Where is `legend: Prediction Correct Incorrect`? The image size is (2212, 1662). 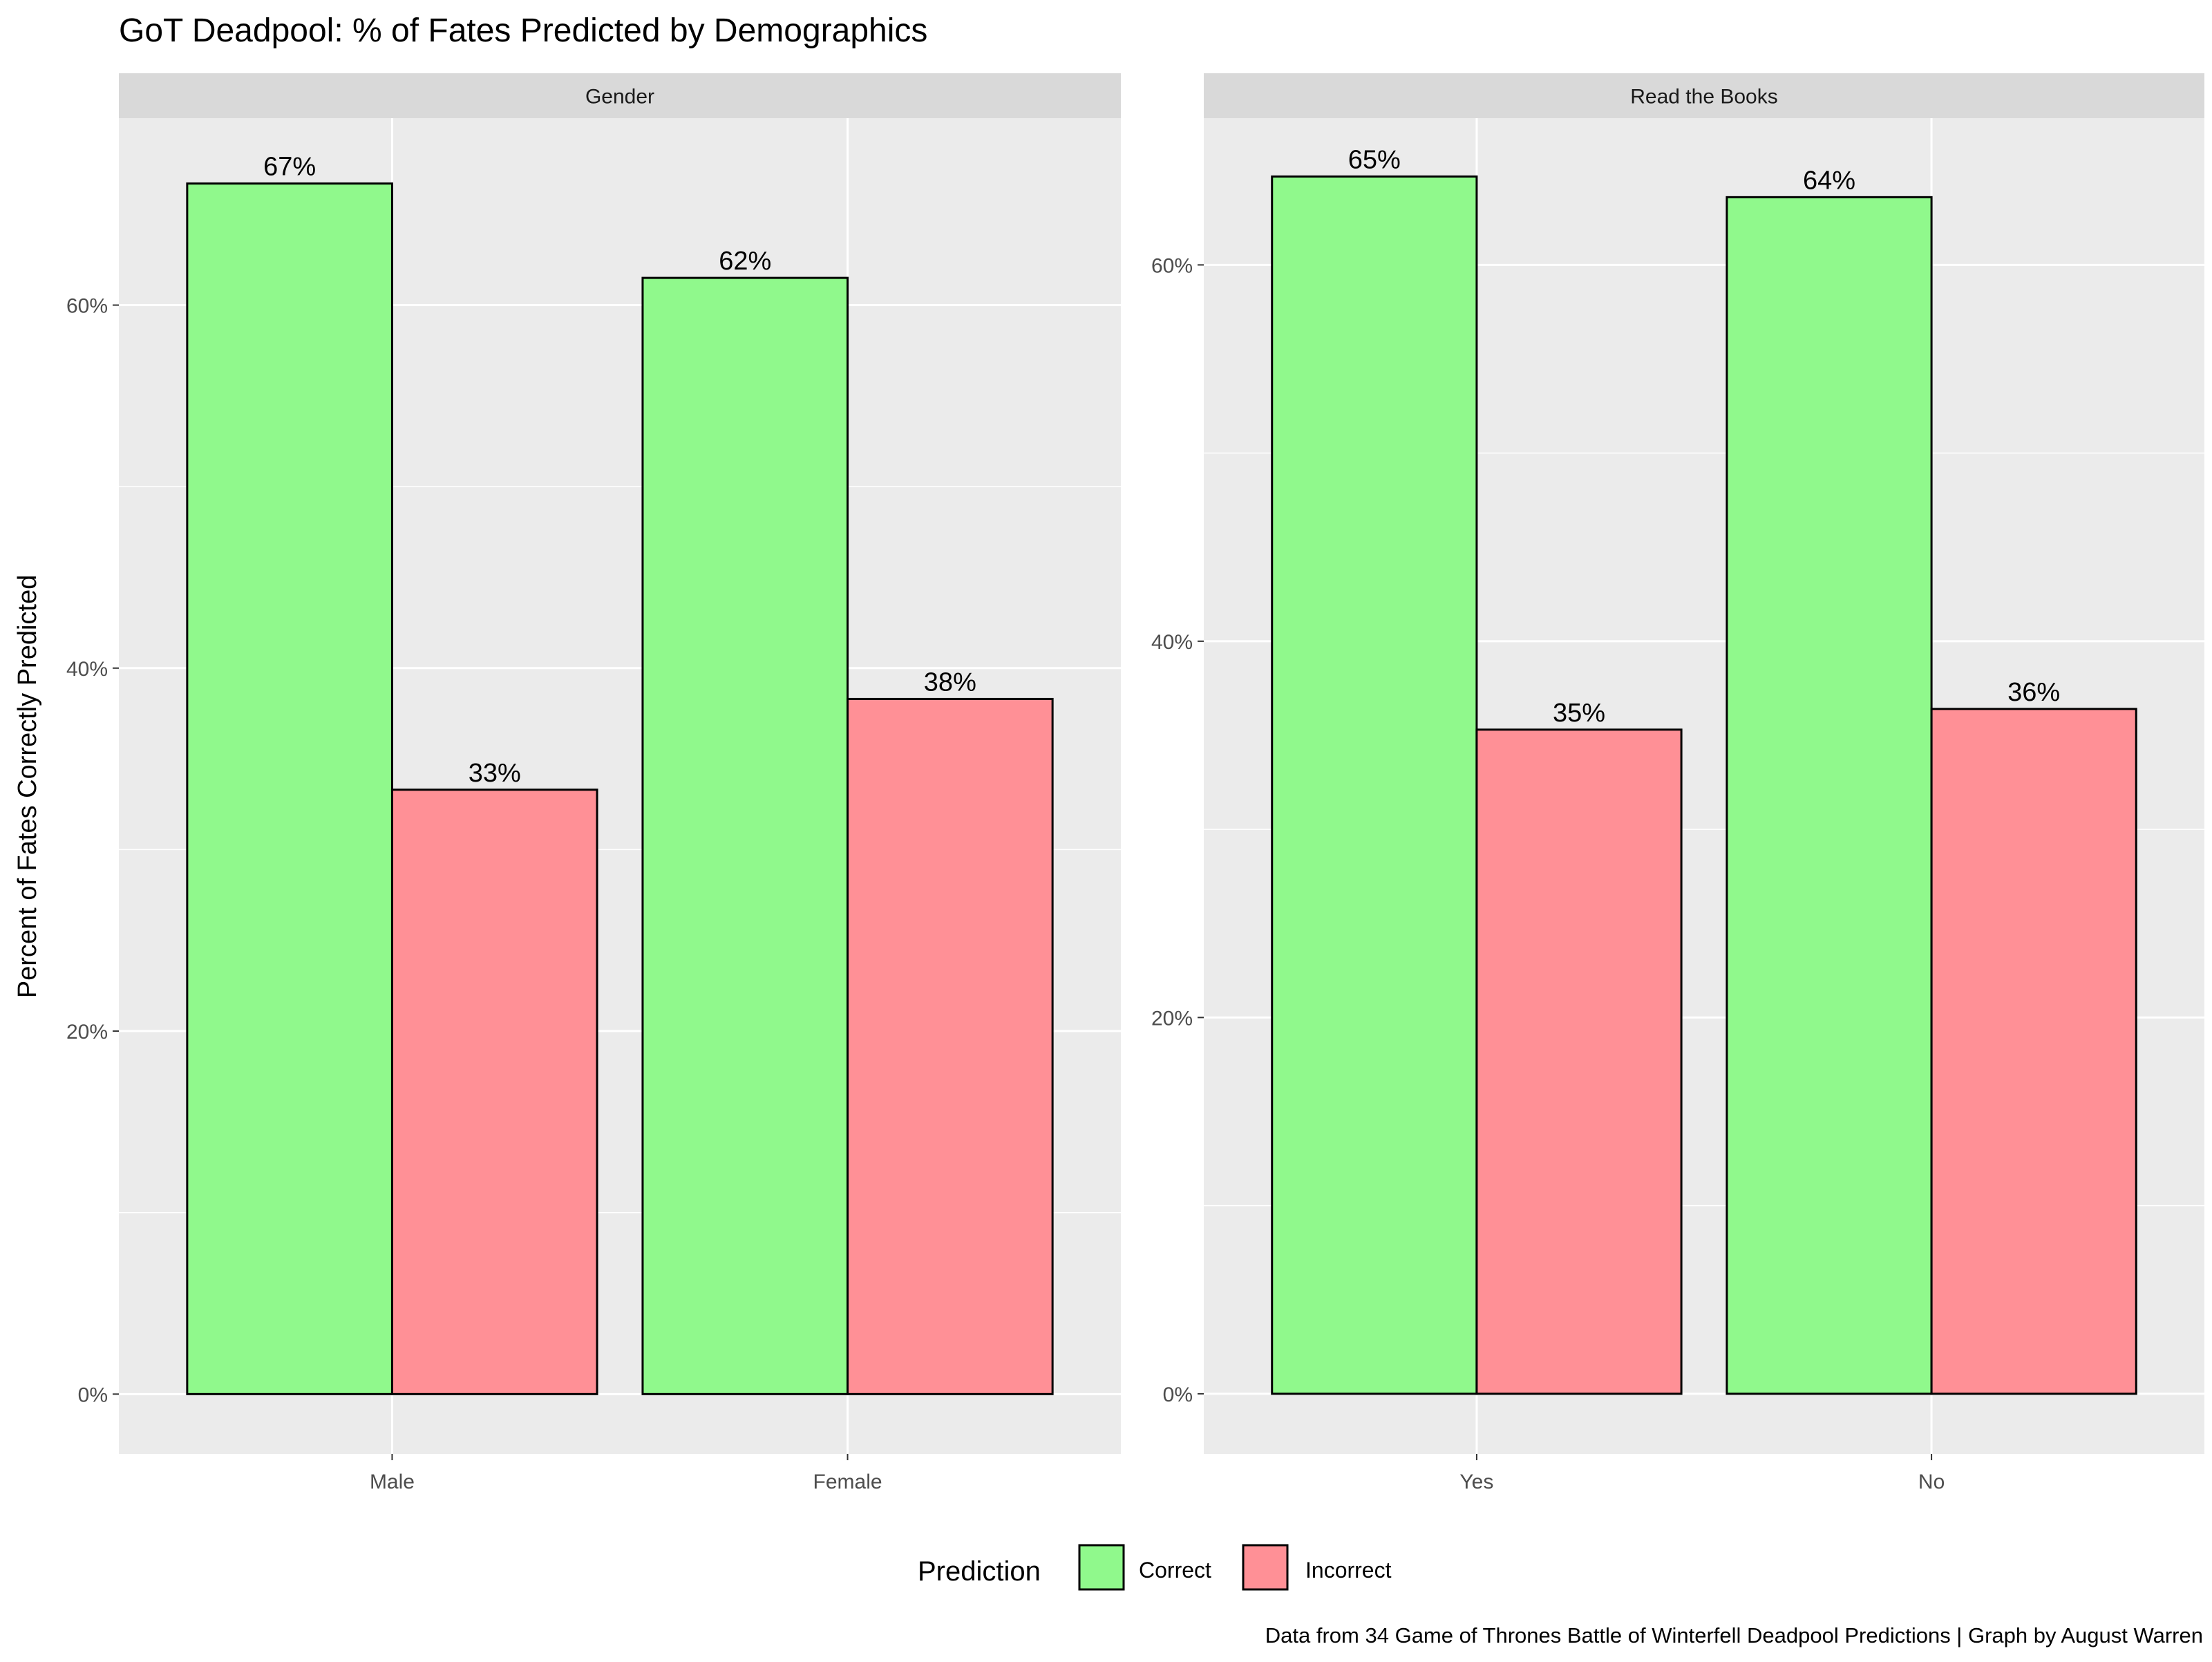 legend: Prediction Correct Incorrect is located at coordinates (1155, 1568).